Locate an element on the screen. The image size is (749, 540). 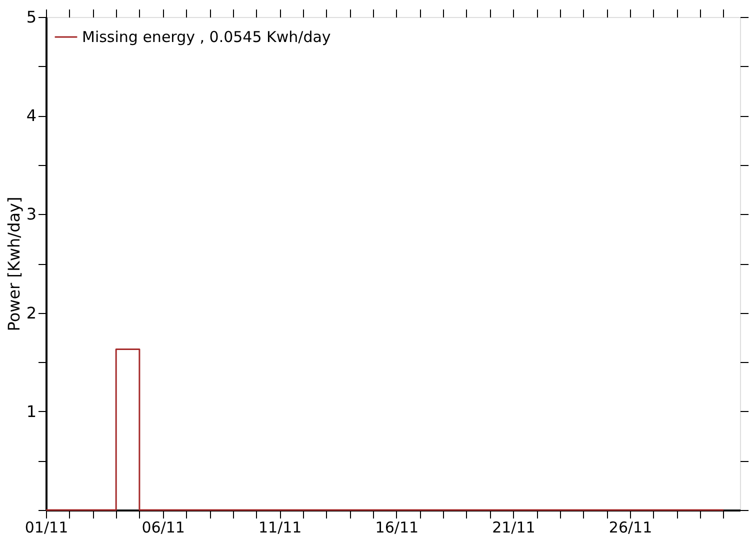
y-tick-label: 2 is located at coordinates (31, 312).